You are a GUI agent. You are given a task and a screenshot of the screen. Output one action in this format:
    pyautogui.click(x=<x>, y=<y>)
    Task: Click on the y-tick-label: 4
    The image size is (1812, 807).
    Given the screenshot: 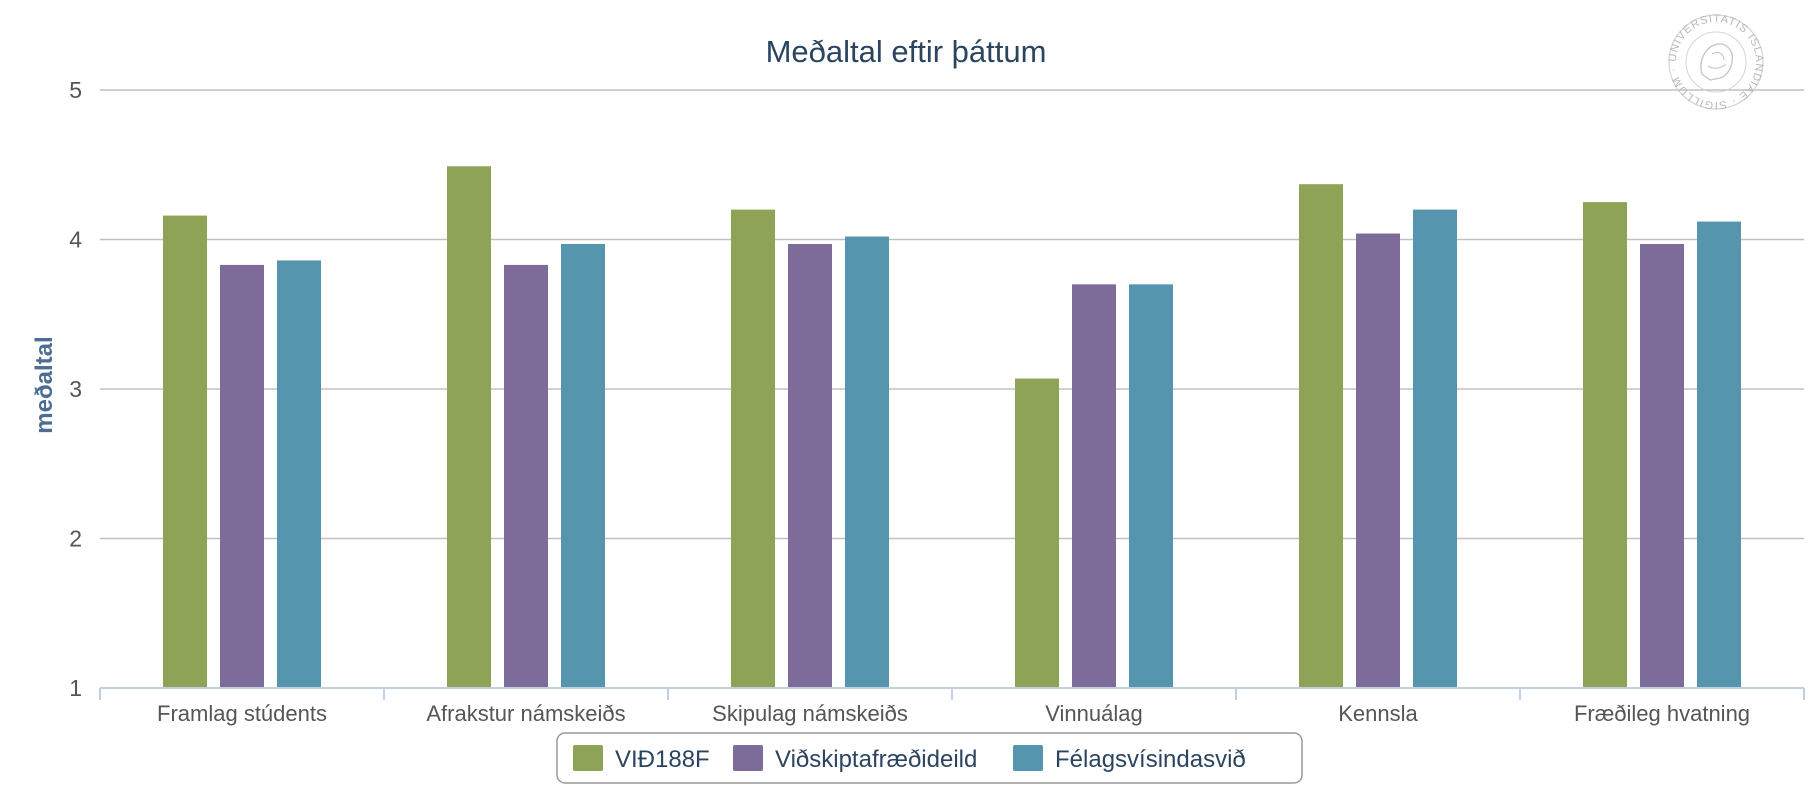 What is the action you would take?
    pyautogui.click(x=75, y=240)
    